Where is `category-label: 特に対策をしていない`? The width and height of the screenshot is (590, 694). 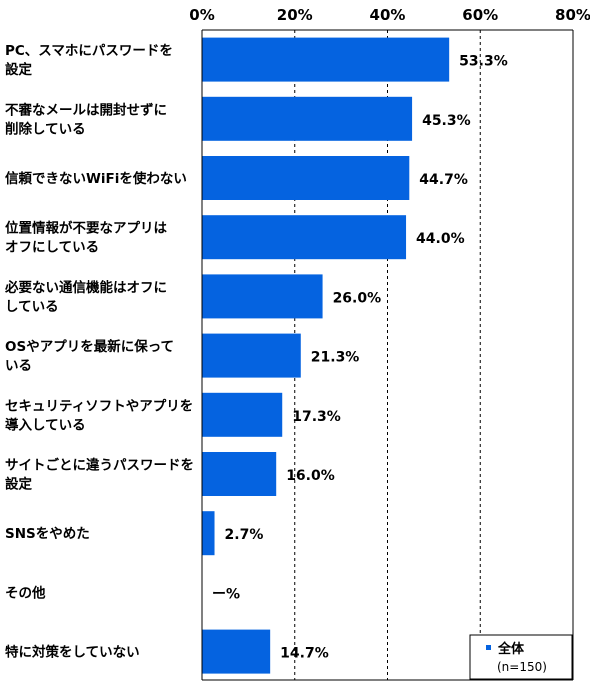 category-label: 特に対策をしていない is located at coordinates (72, 652).